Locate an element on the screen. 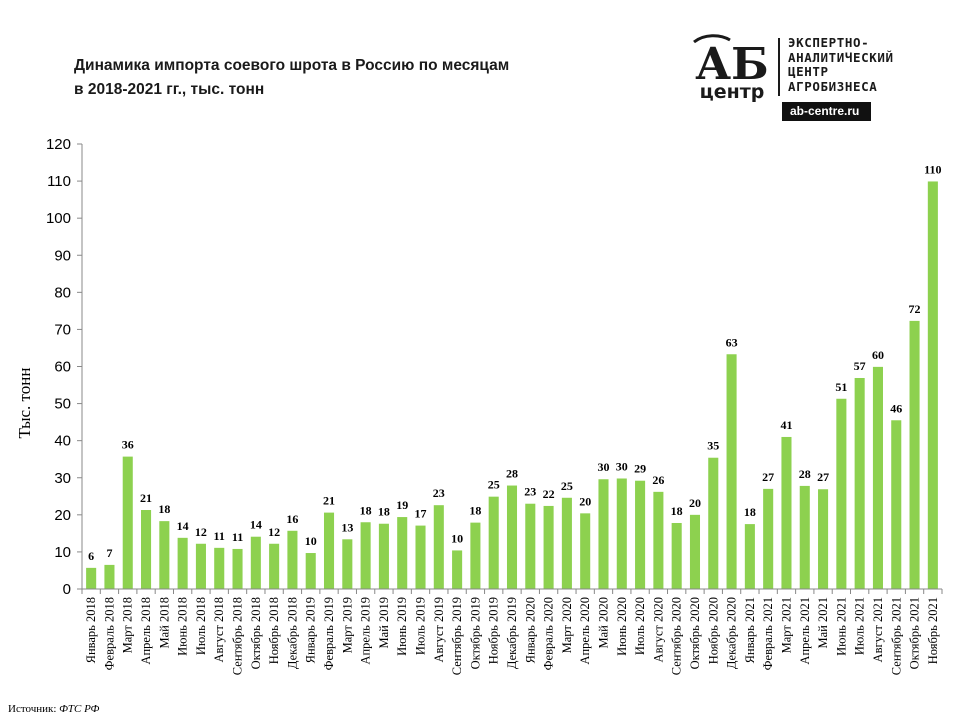  x-tick-label: Июнь 2019 is located at coordinates (402, 626).